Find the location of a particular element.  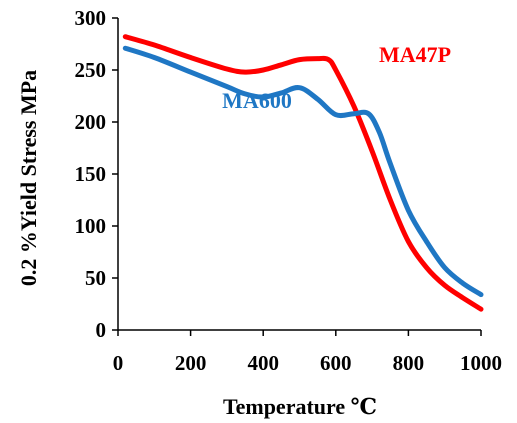

y-tick-label: 50 is located at coordinates (95, 278).